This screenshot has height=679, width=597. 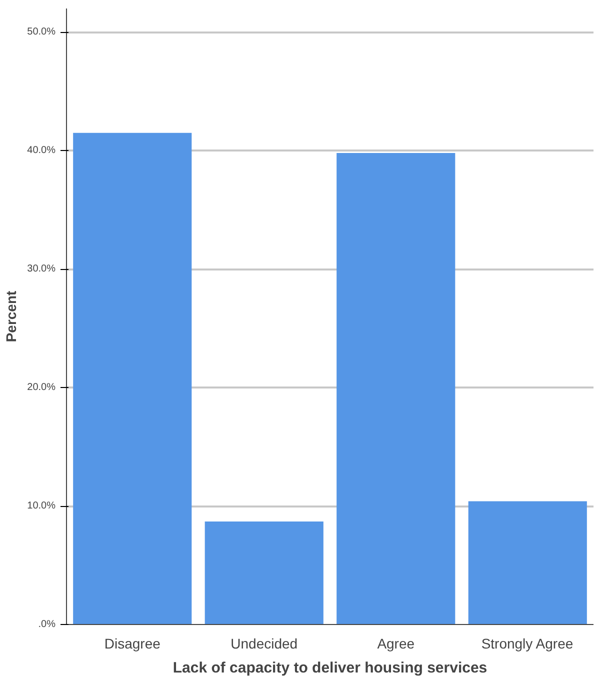 What do you see at coordinates (41, 269) in the screenshot?
I see `y-tick-label: 30.0%` at bounding box center [41, 269].